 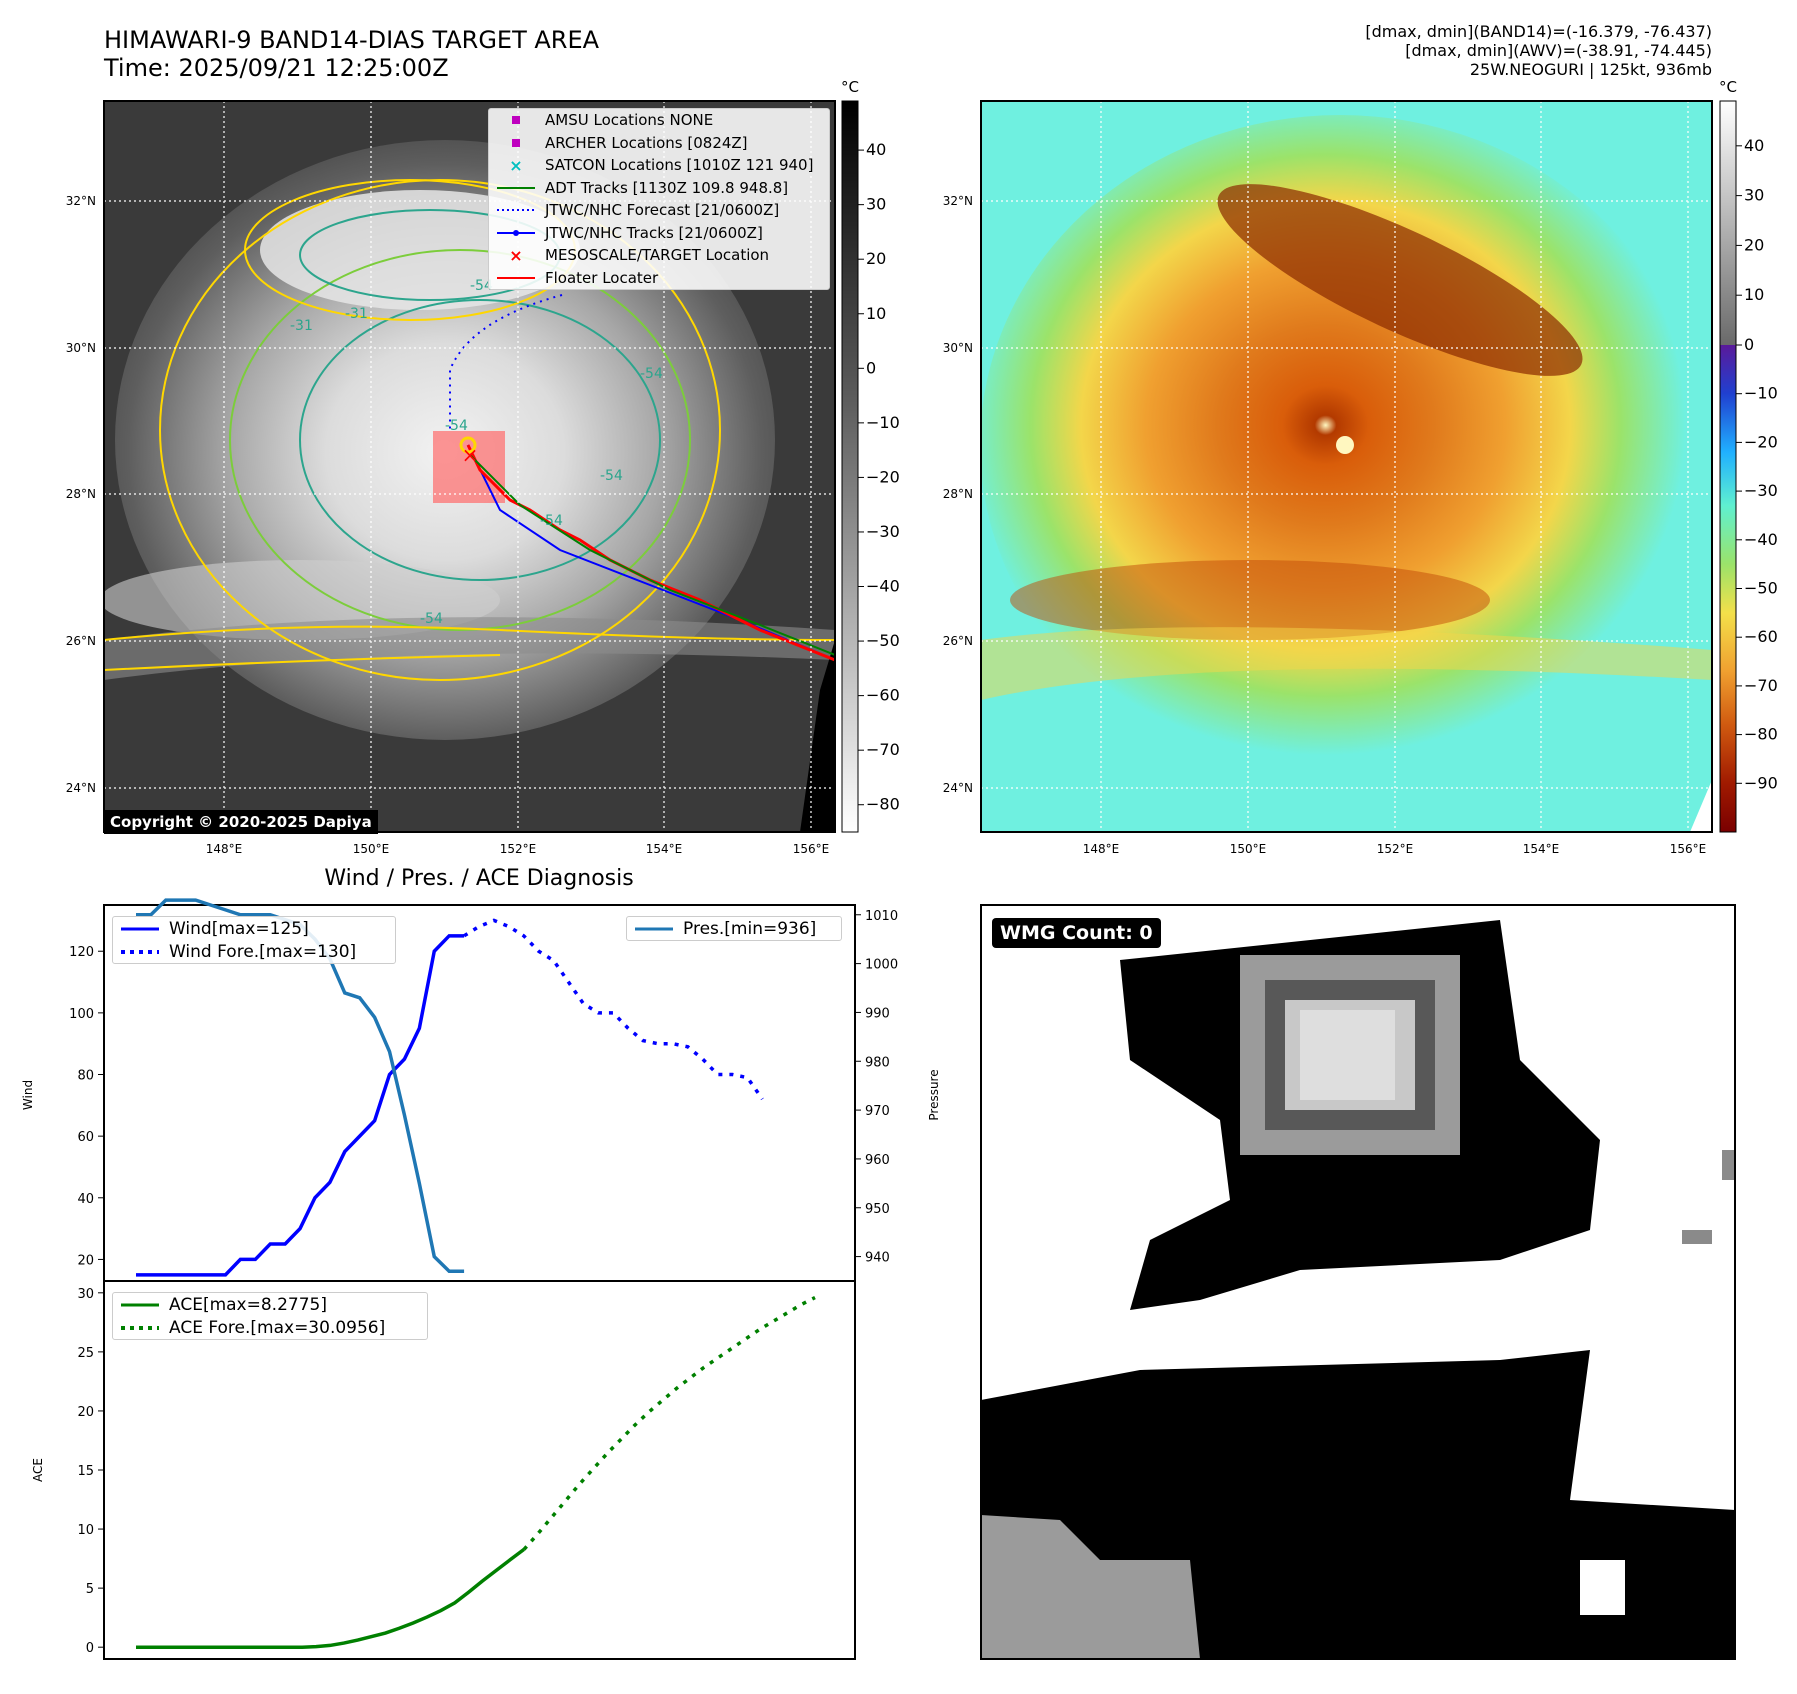 I want to click on pressure-ytick-label: 990, so click(x=877, y=1013).